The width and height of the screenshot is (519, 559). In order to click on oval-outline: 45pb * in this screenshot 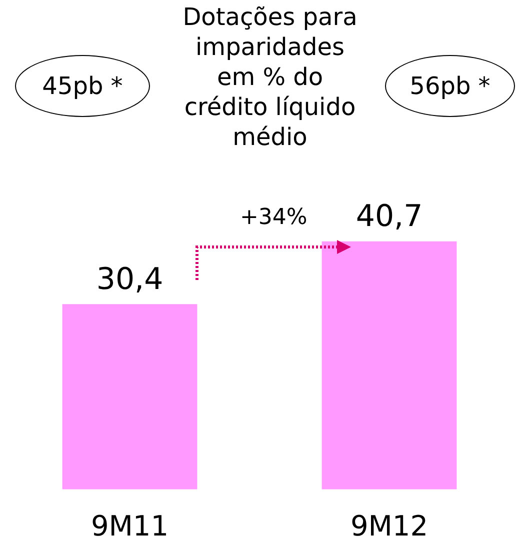, I will do `click(82, 86)`.